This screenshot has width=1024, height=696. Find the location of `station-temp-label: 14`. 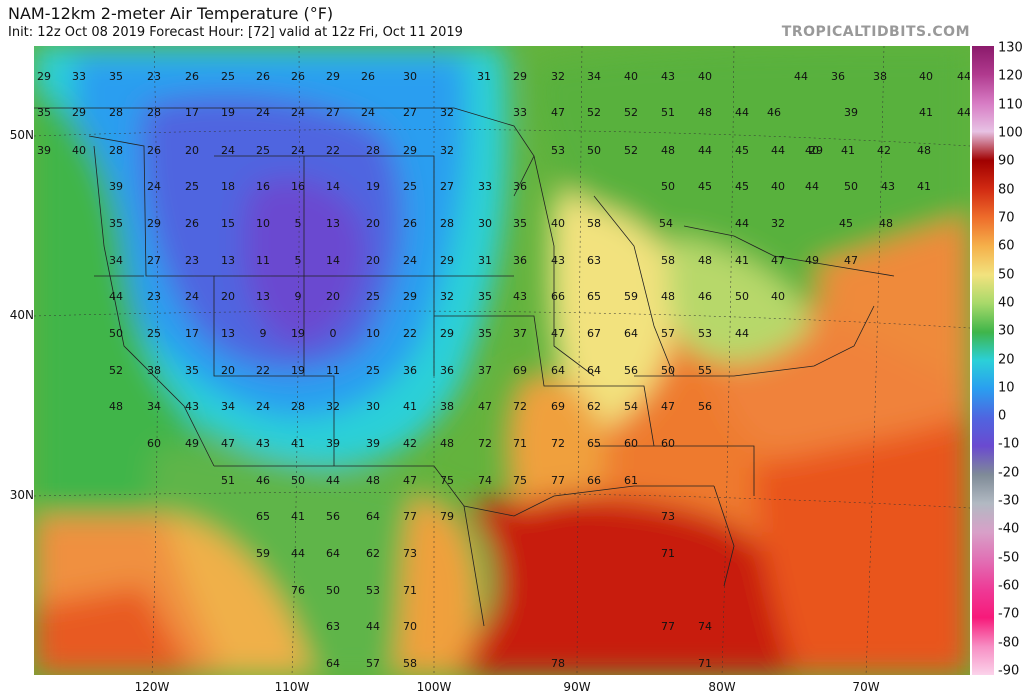

station-temp-label: 14 is located at coordinates (333, 260).